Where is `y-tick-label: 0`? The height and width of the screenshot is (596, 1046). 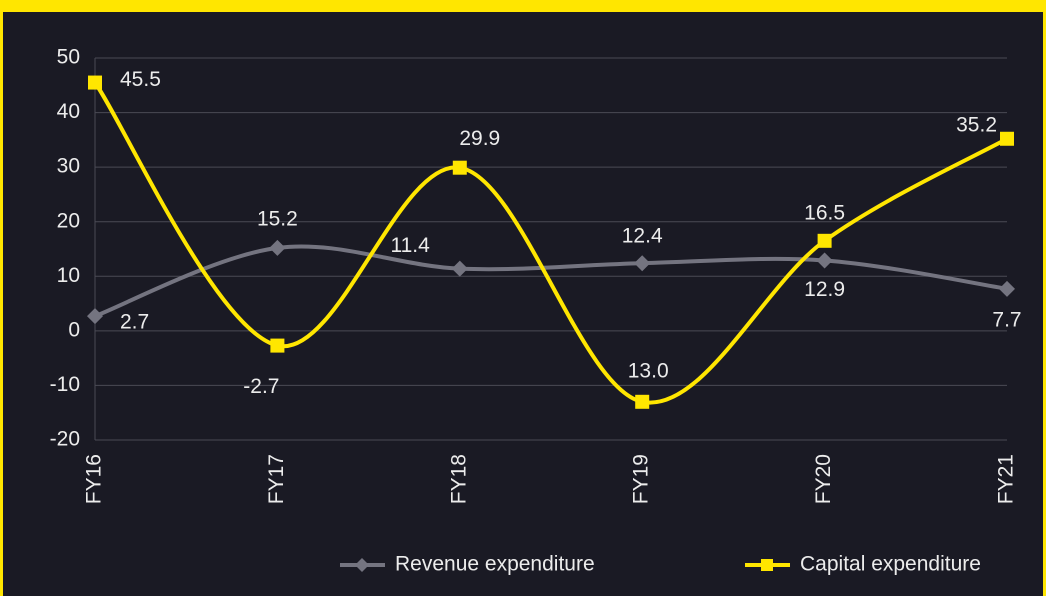 y-tick-label: 0 is located at coordinates (74, 329).